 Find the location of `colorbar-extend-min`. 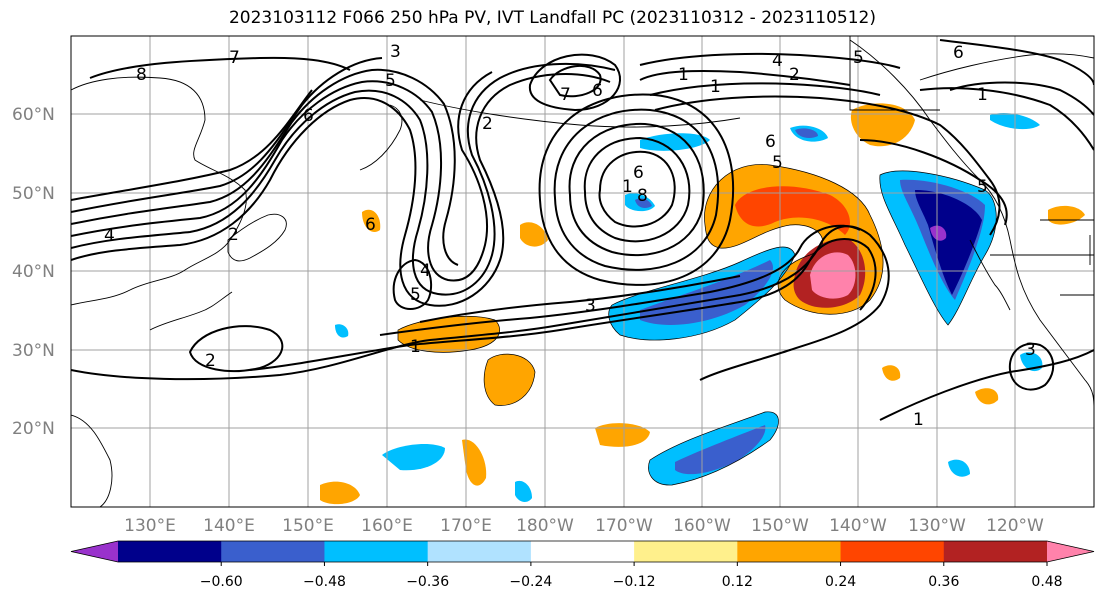

colorbar-extend-min is located at coordinates (94, 551).